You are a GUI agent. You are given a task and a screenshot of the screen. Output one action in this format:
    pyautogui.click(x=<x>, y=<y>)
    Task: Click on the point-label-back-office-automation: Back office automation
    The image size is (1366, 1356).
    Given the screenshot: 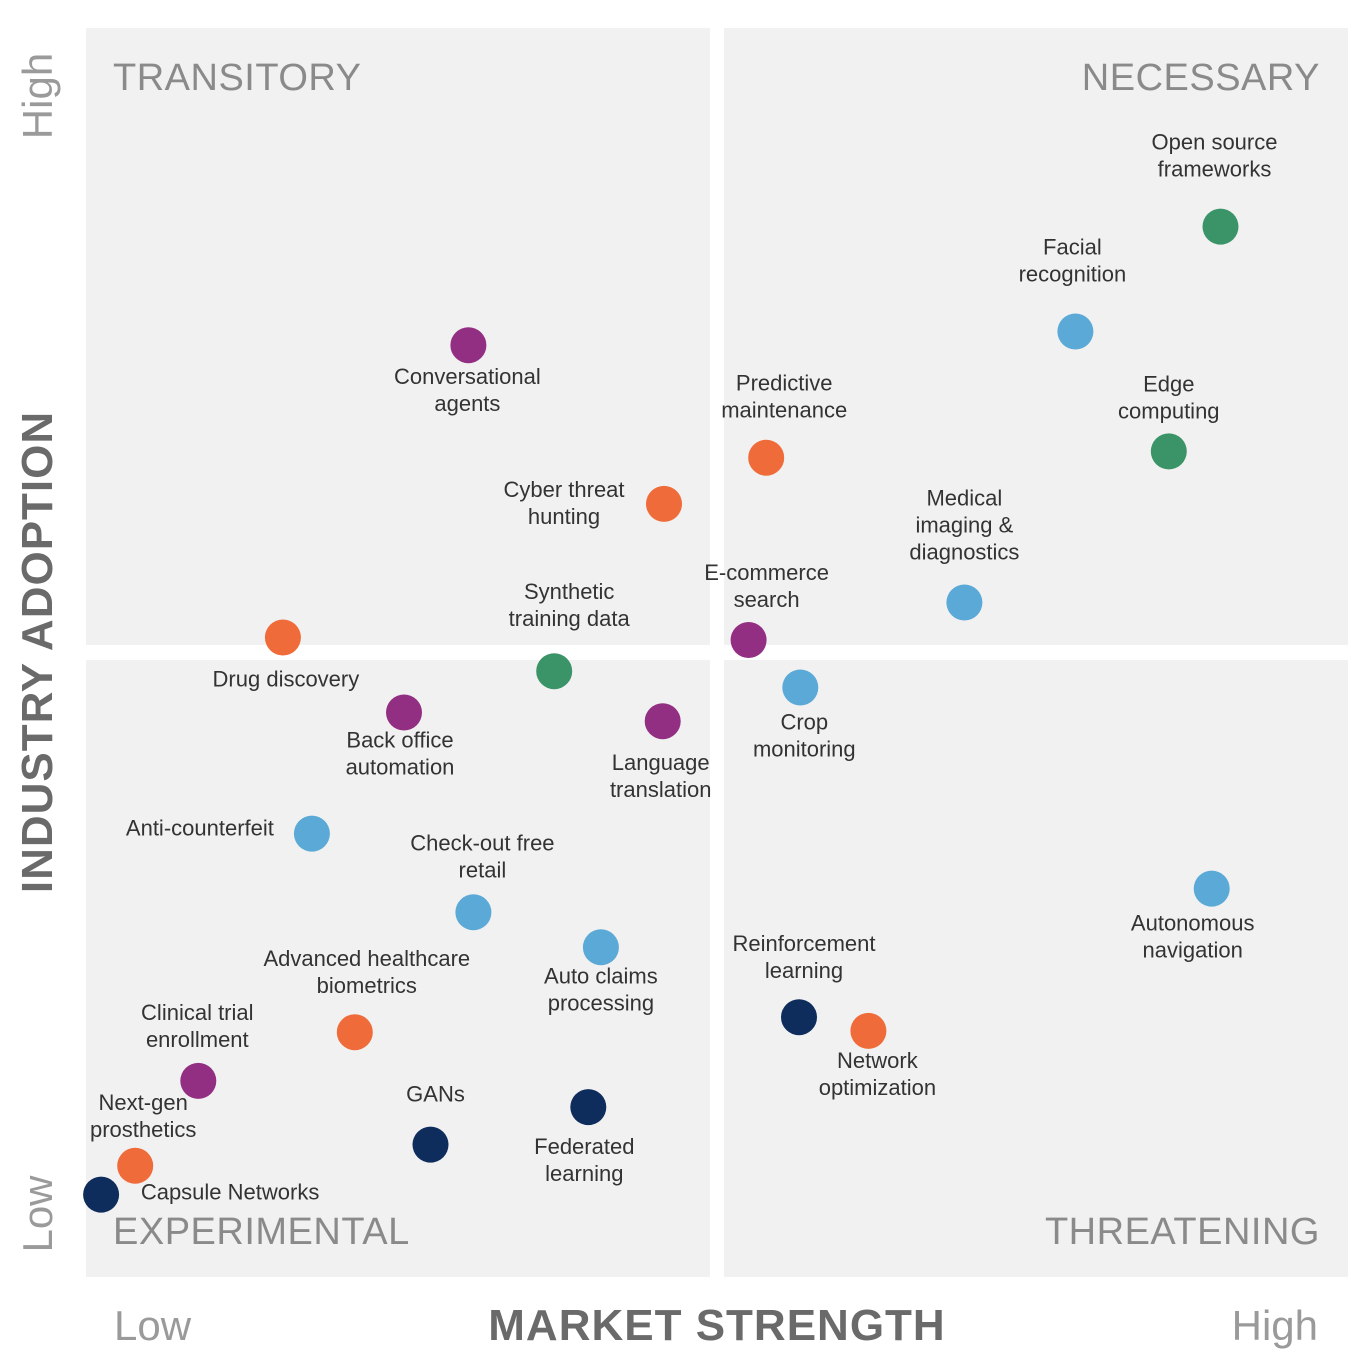 What is the action you would take?
    pyautogui.click(x=400, y=754)
    